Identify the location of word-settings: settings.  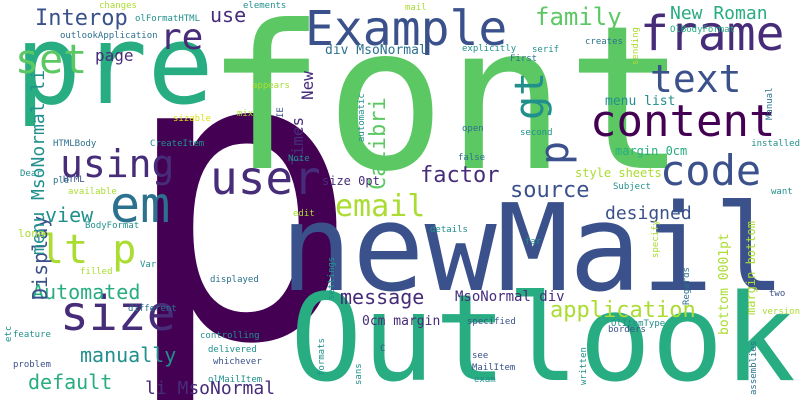
(332, 278).